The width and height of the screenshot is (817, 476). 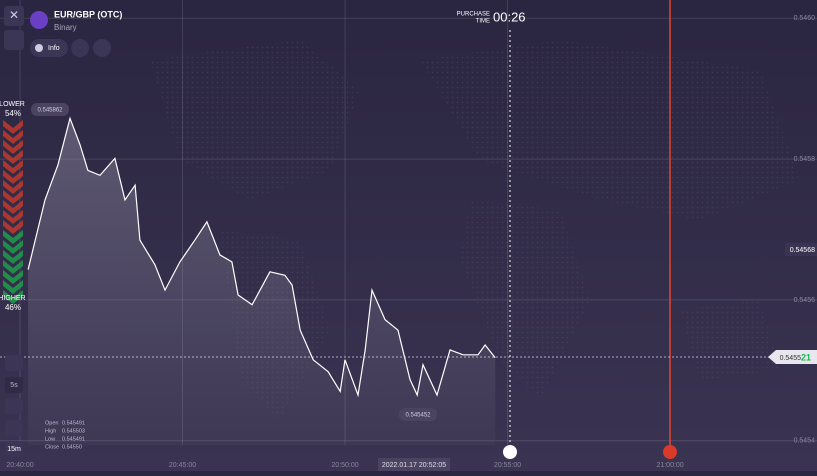 What do you see at coordinates (39, 20) in the screenshot?
I see `asset-icon` at bounding box center [39, 20].